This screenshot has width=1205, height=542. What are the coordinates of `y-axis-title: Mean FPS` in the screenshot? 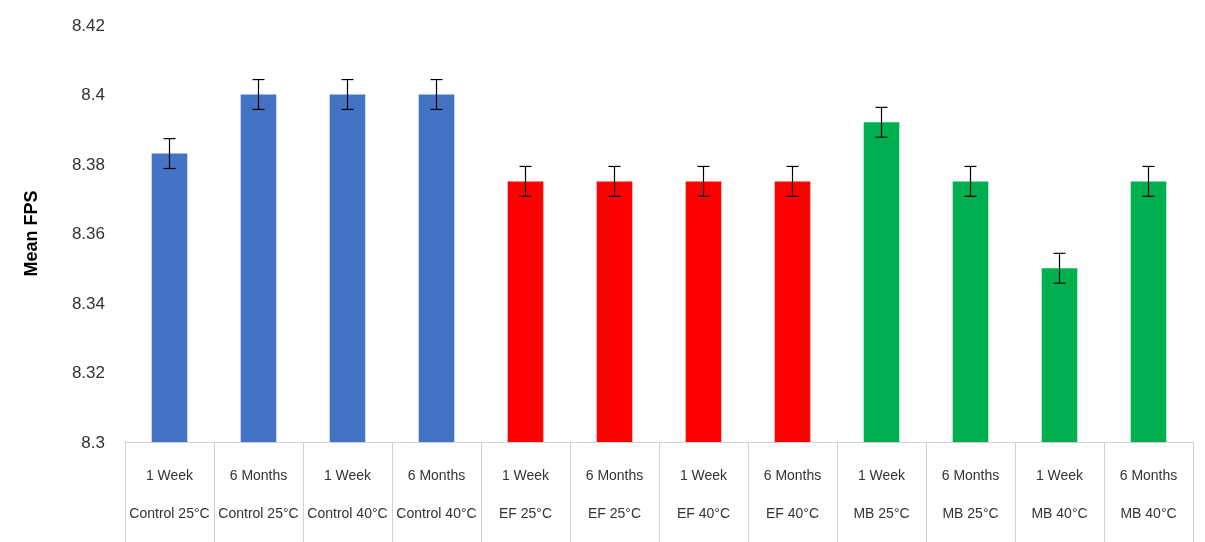 It's located at (31, 233).